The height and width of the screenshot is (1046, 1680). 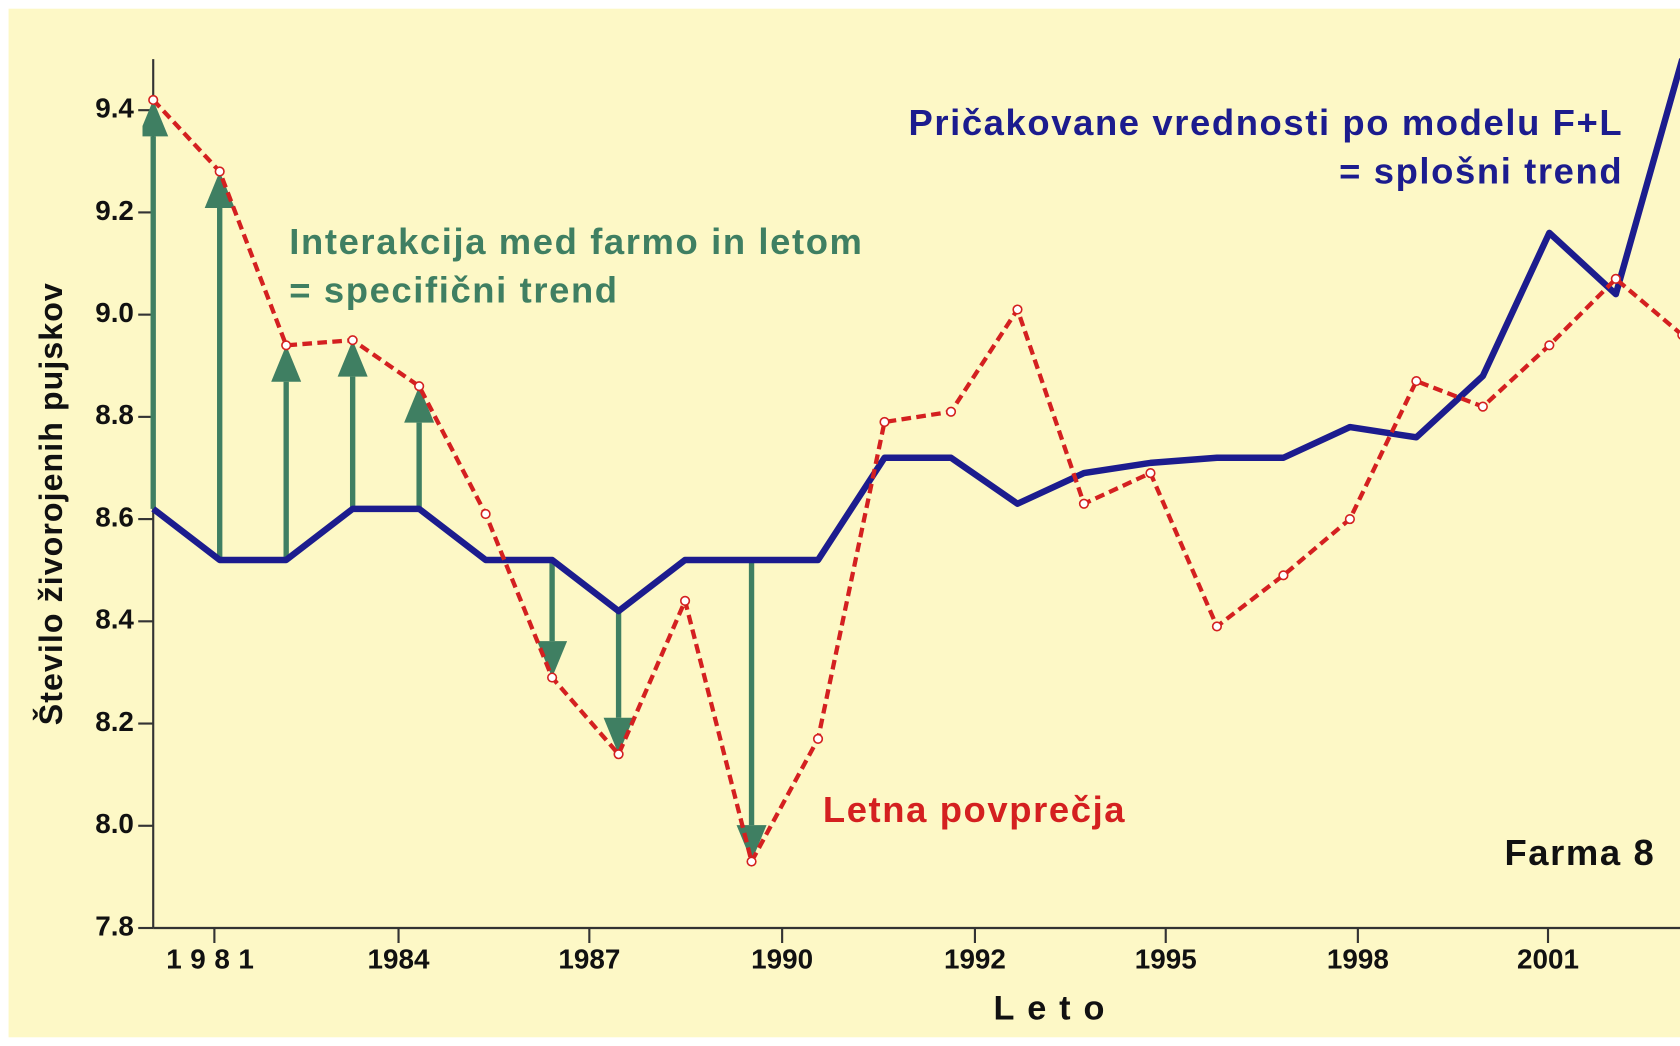 What do you see at coordinates (589, 959) in the screenshot?
I see `x-tick-label: 1987` at bounding box center [589, 959].